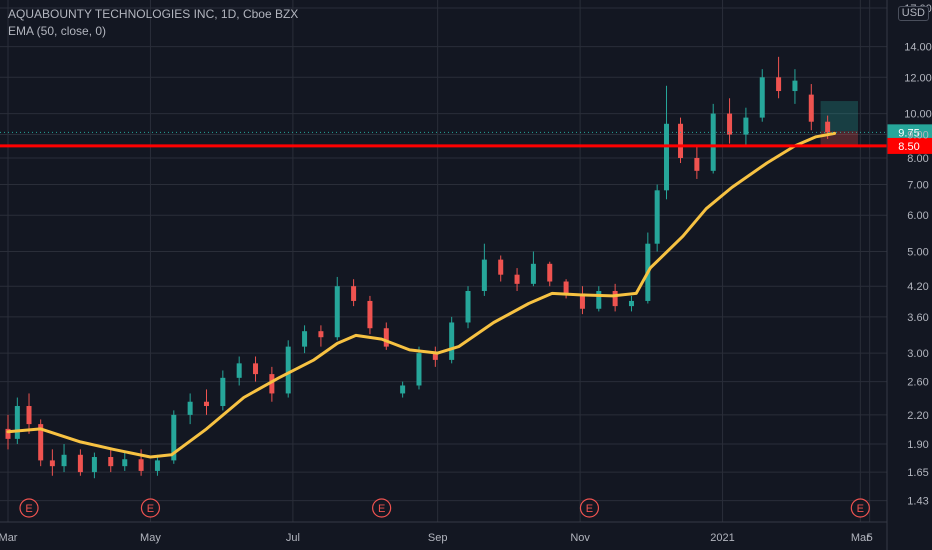  I want to click on x-tick-label: 2021, so click(722, 538).